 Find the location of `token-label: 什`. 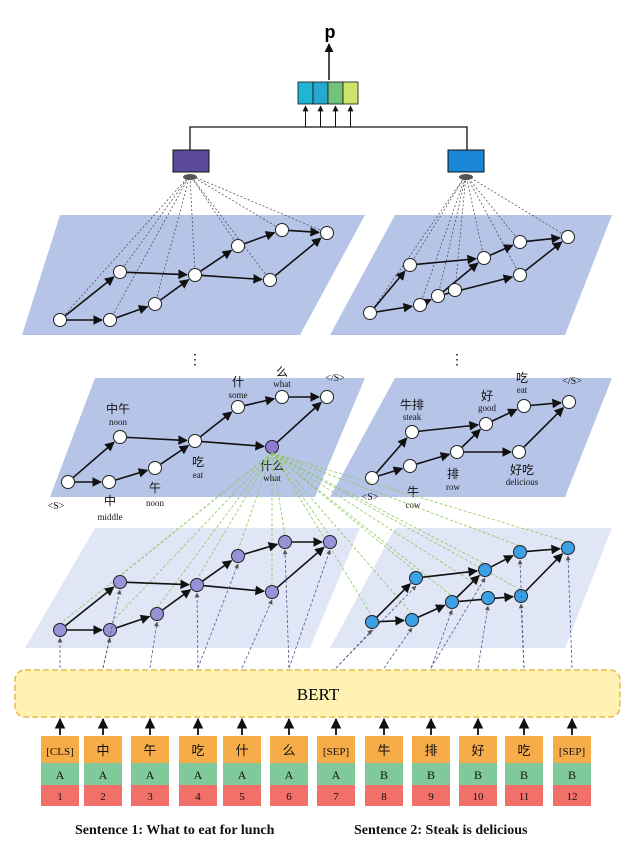

token-label: 什 is located at coordinates (241, 750).